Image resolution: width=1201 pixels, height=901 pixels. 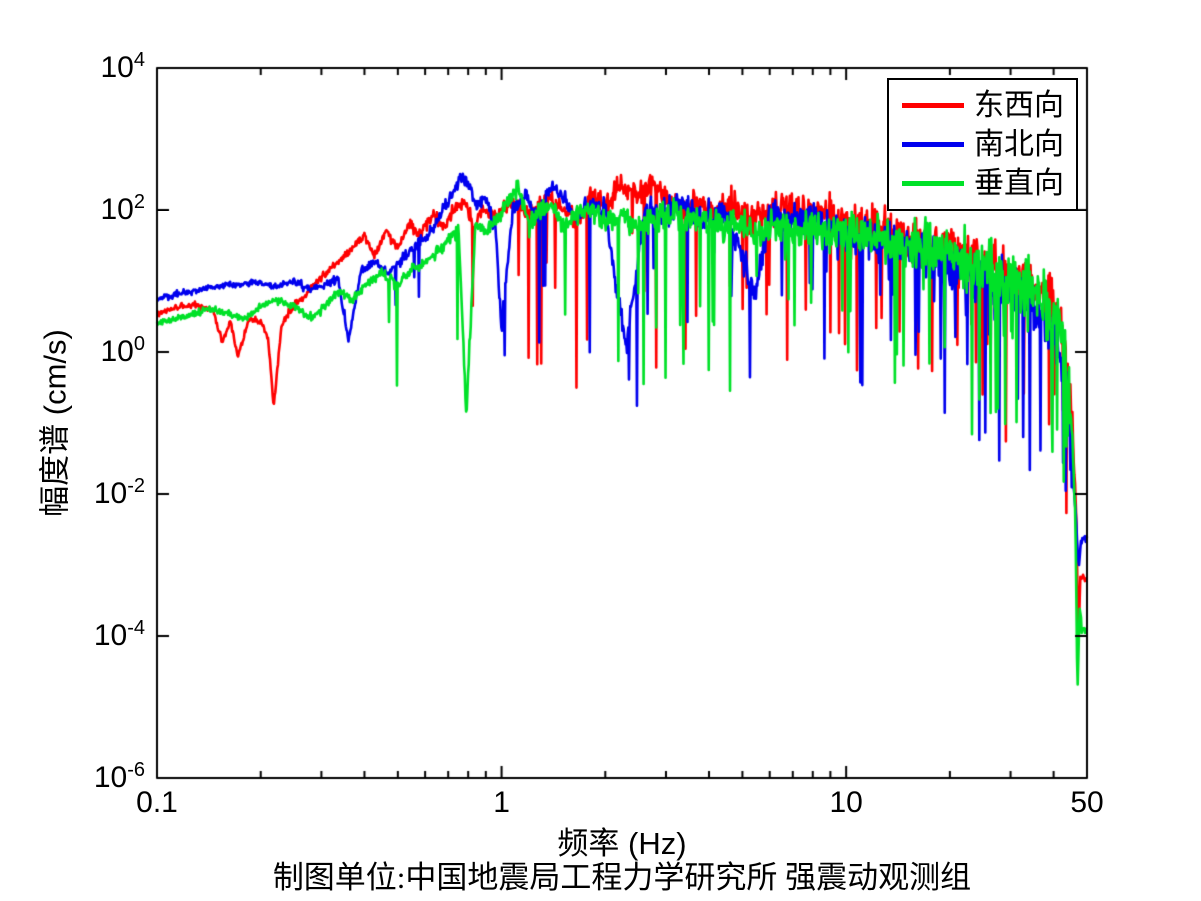 What do you see at coordinates (1019, 183) in the screenshot?
I see `legend-label-vertical: 垂直向` at bounding box center [1019, 183].